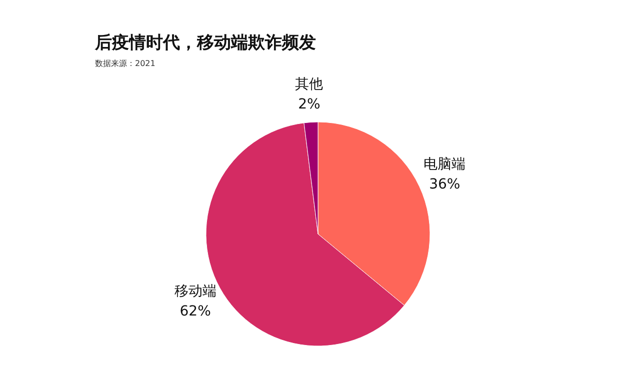 The height and width of the screenshot is (384, 640). What do you see at coordinates (444, 184) in the screenshot?
I see `data-label: 36%` at bounding box center [444, 184].